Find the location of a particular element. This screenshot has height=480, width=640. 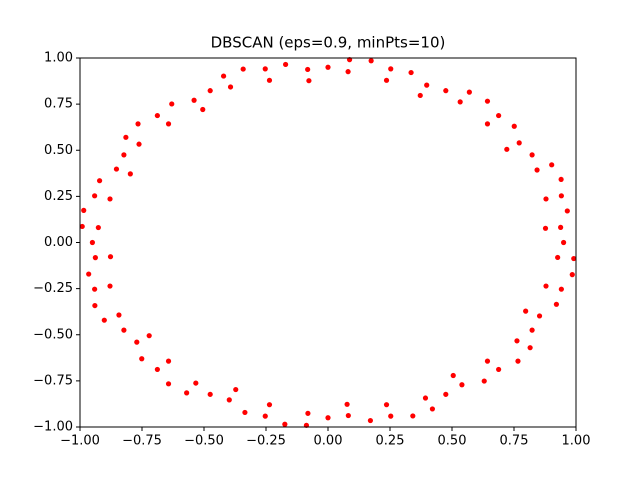

y-tick-label: −0.25 is located at coordinates (53, 288).